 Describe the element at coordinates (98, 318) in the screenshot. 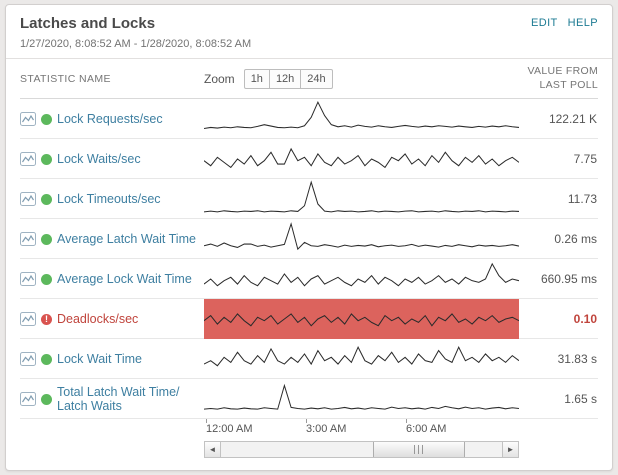

I see `statistic-link: Deadlocks/sec` at that location.